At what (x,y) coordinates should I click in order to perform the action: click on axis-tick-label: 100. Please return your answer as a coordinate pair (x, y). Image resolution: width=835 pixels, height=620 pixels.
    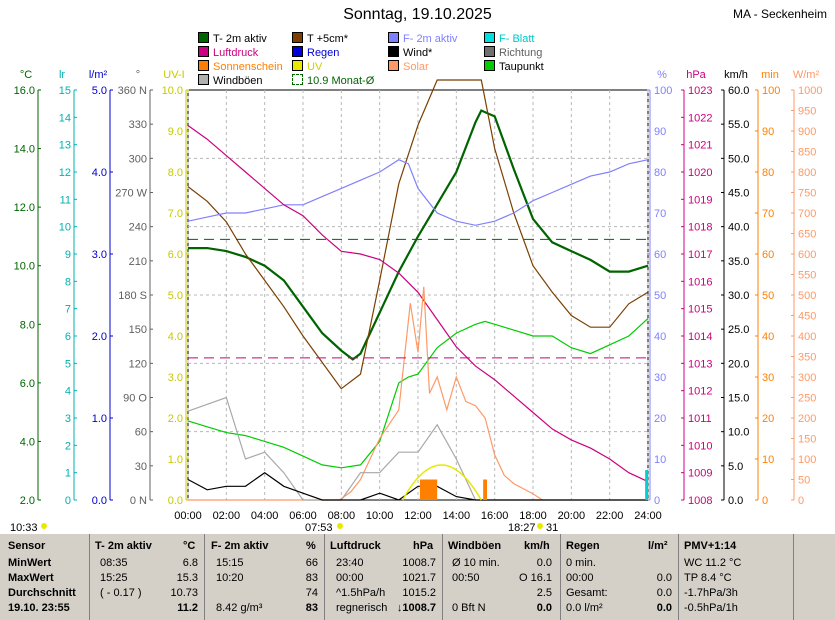
    Looking at the image, I should click on (771, 91).